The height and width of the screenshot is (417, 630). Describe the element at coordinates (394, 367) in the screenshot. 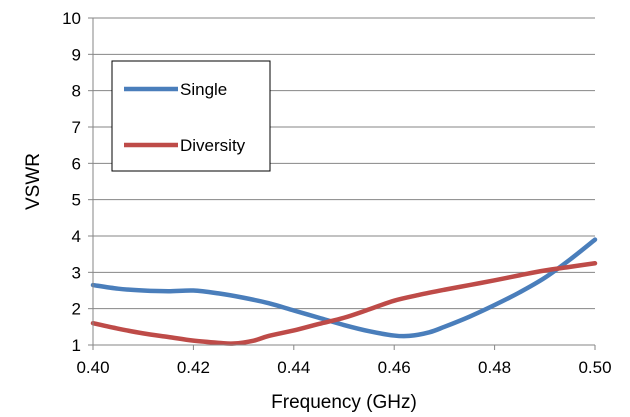

I see `x-tick-label: 0.46` at that location.